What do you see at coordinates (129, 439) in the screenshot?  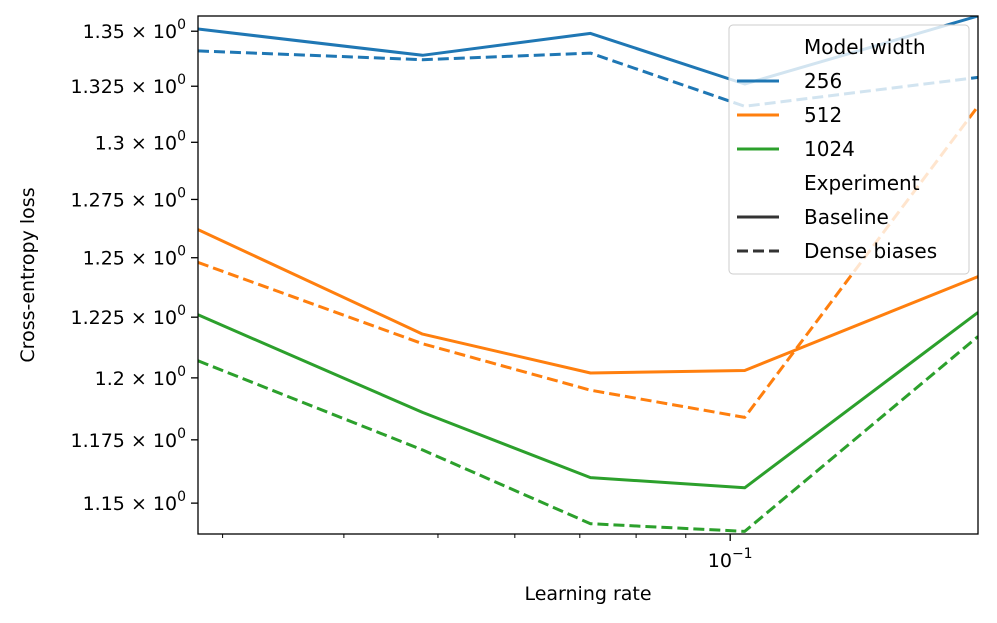 I see `y-tick-label: 1.175 × 100` at bounding box center [129, 439].